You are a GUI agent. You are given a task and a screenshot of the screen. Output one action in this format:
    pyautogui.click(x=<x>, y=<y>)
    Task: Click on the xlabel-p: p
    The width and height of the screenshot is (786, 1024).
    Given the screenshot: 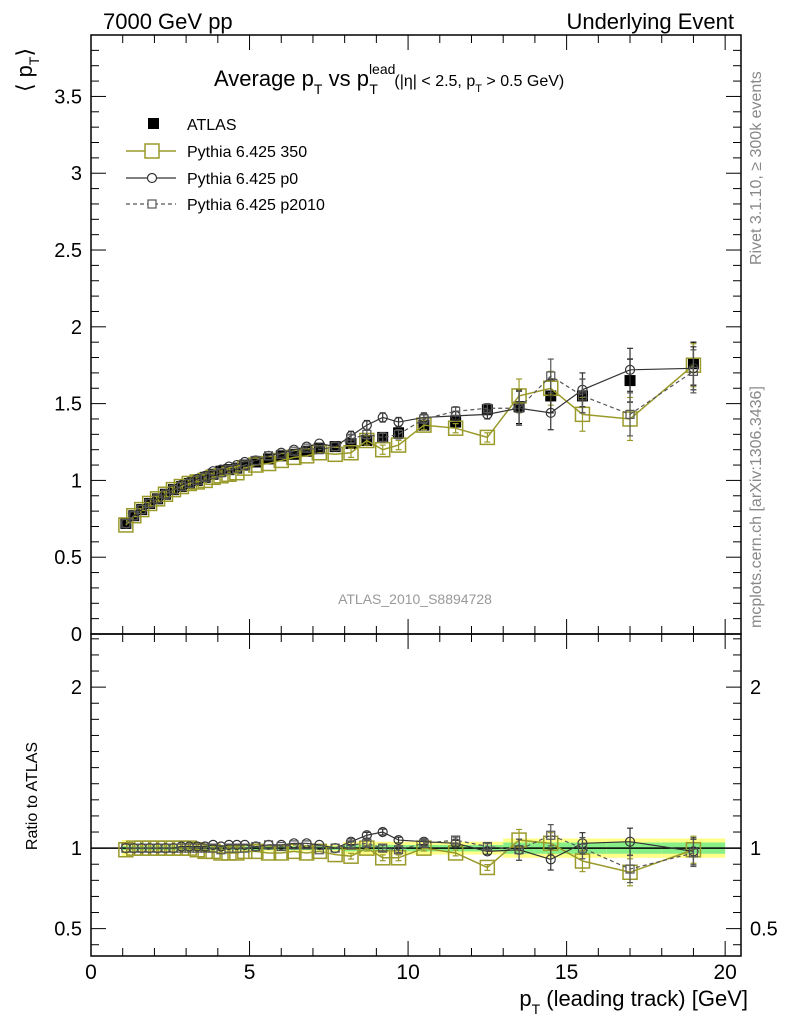 What is the action you would take?
    pyautogui.click(x=525, y=998)
    